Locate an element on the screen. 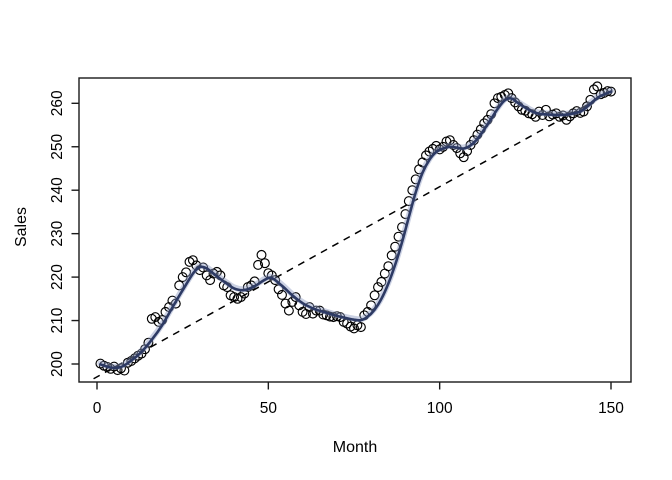 This screenshot has width=672, height=480. y-tick-label: 200 is located at coordinates (57, 364).